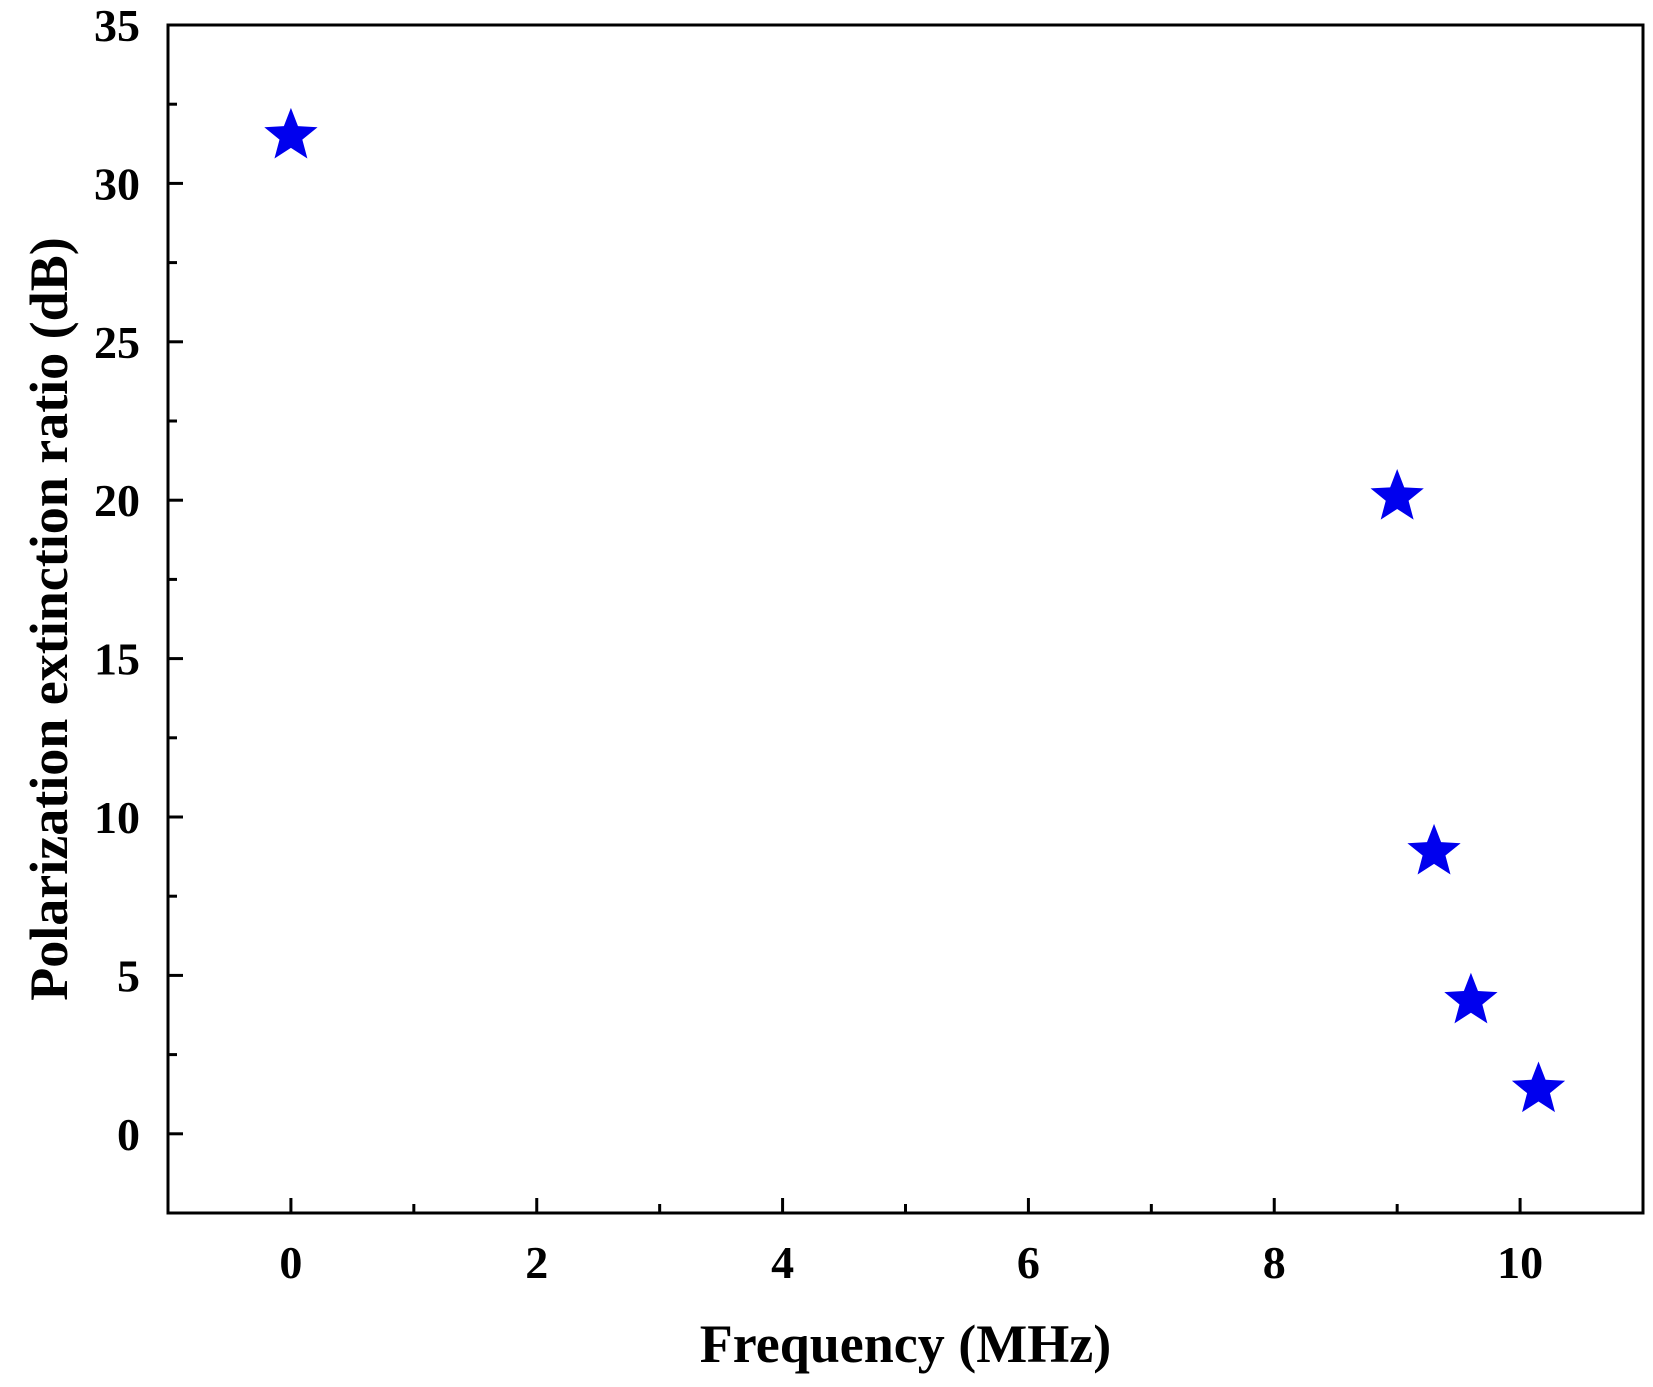  What do you see at coordinates (49, 618) in the screenshot?
I see `y-axis-title: Polarization extinction ratio (dB)` at bounding box center [49, 618].